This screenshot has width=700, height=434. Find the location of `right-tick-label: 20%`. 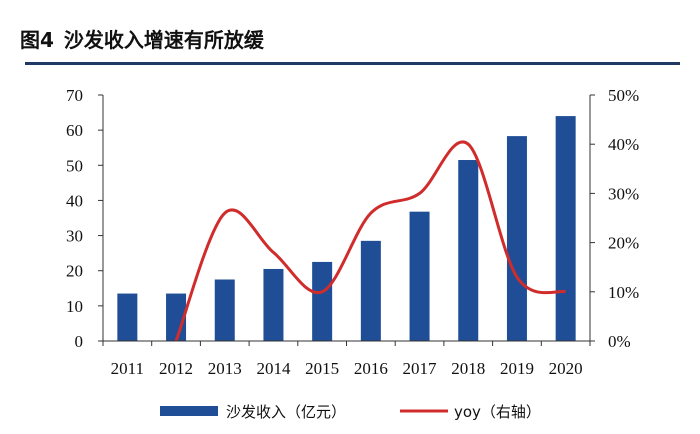

right-tick-label: 20% is located at coordinates (623, 243).